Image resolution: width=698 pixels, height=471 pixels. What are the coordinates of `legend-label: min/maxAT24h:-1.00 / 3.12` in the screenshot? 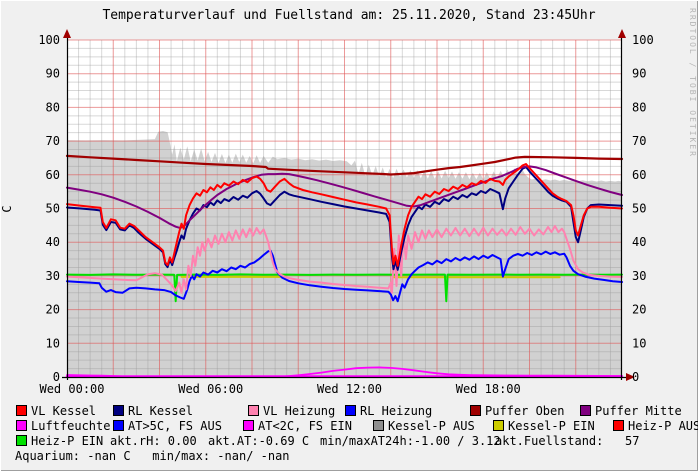 It's located at (410, 441).